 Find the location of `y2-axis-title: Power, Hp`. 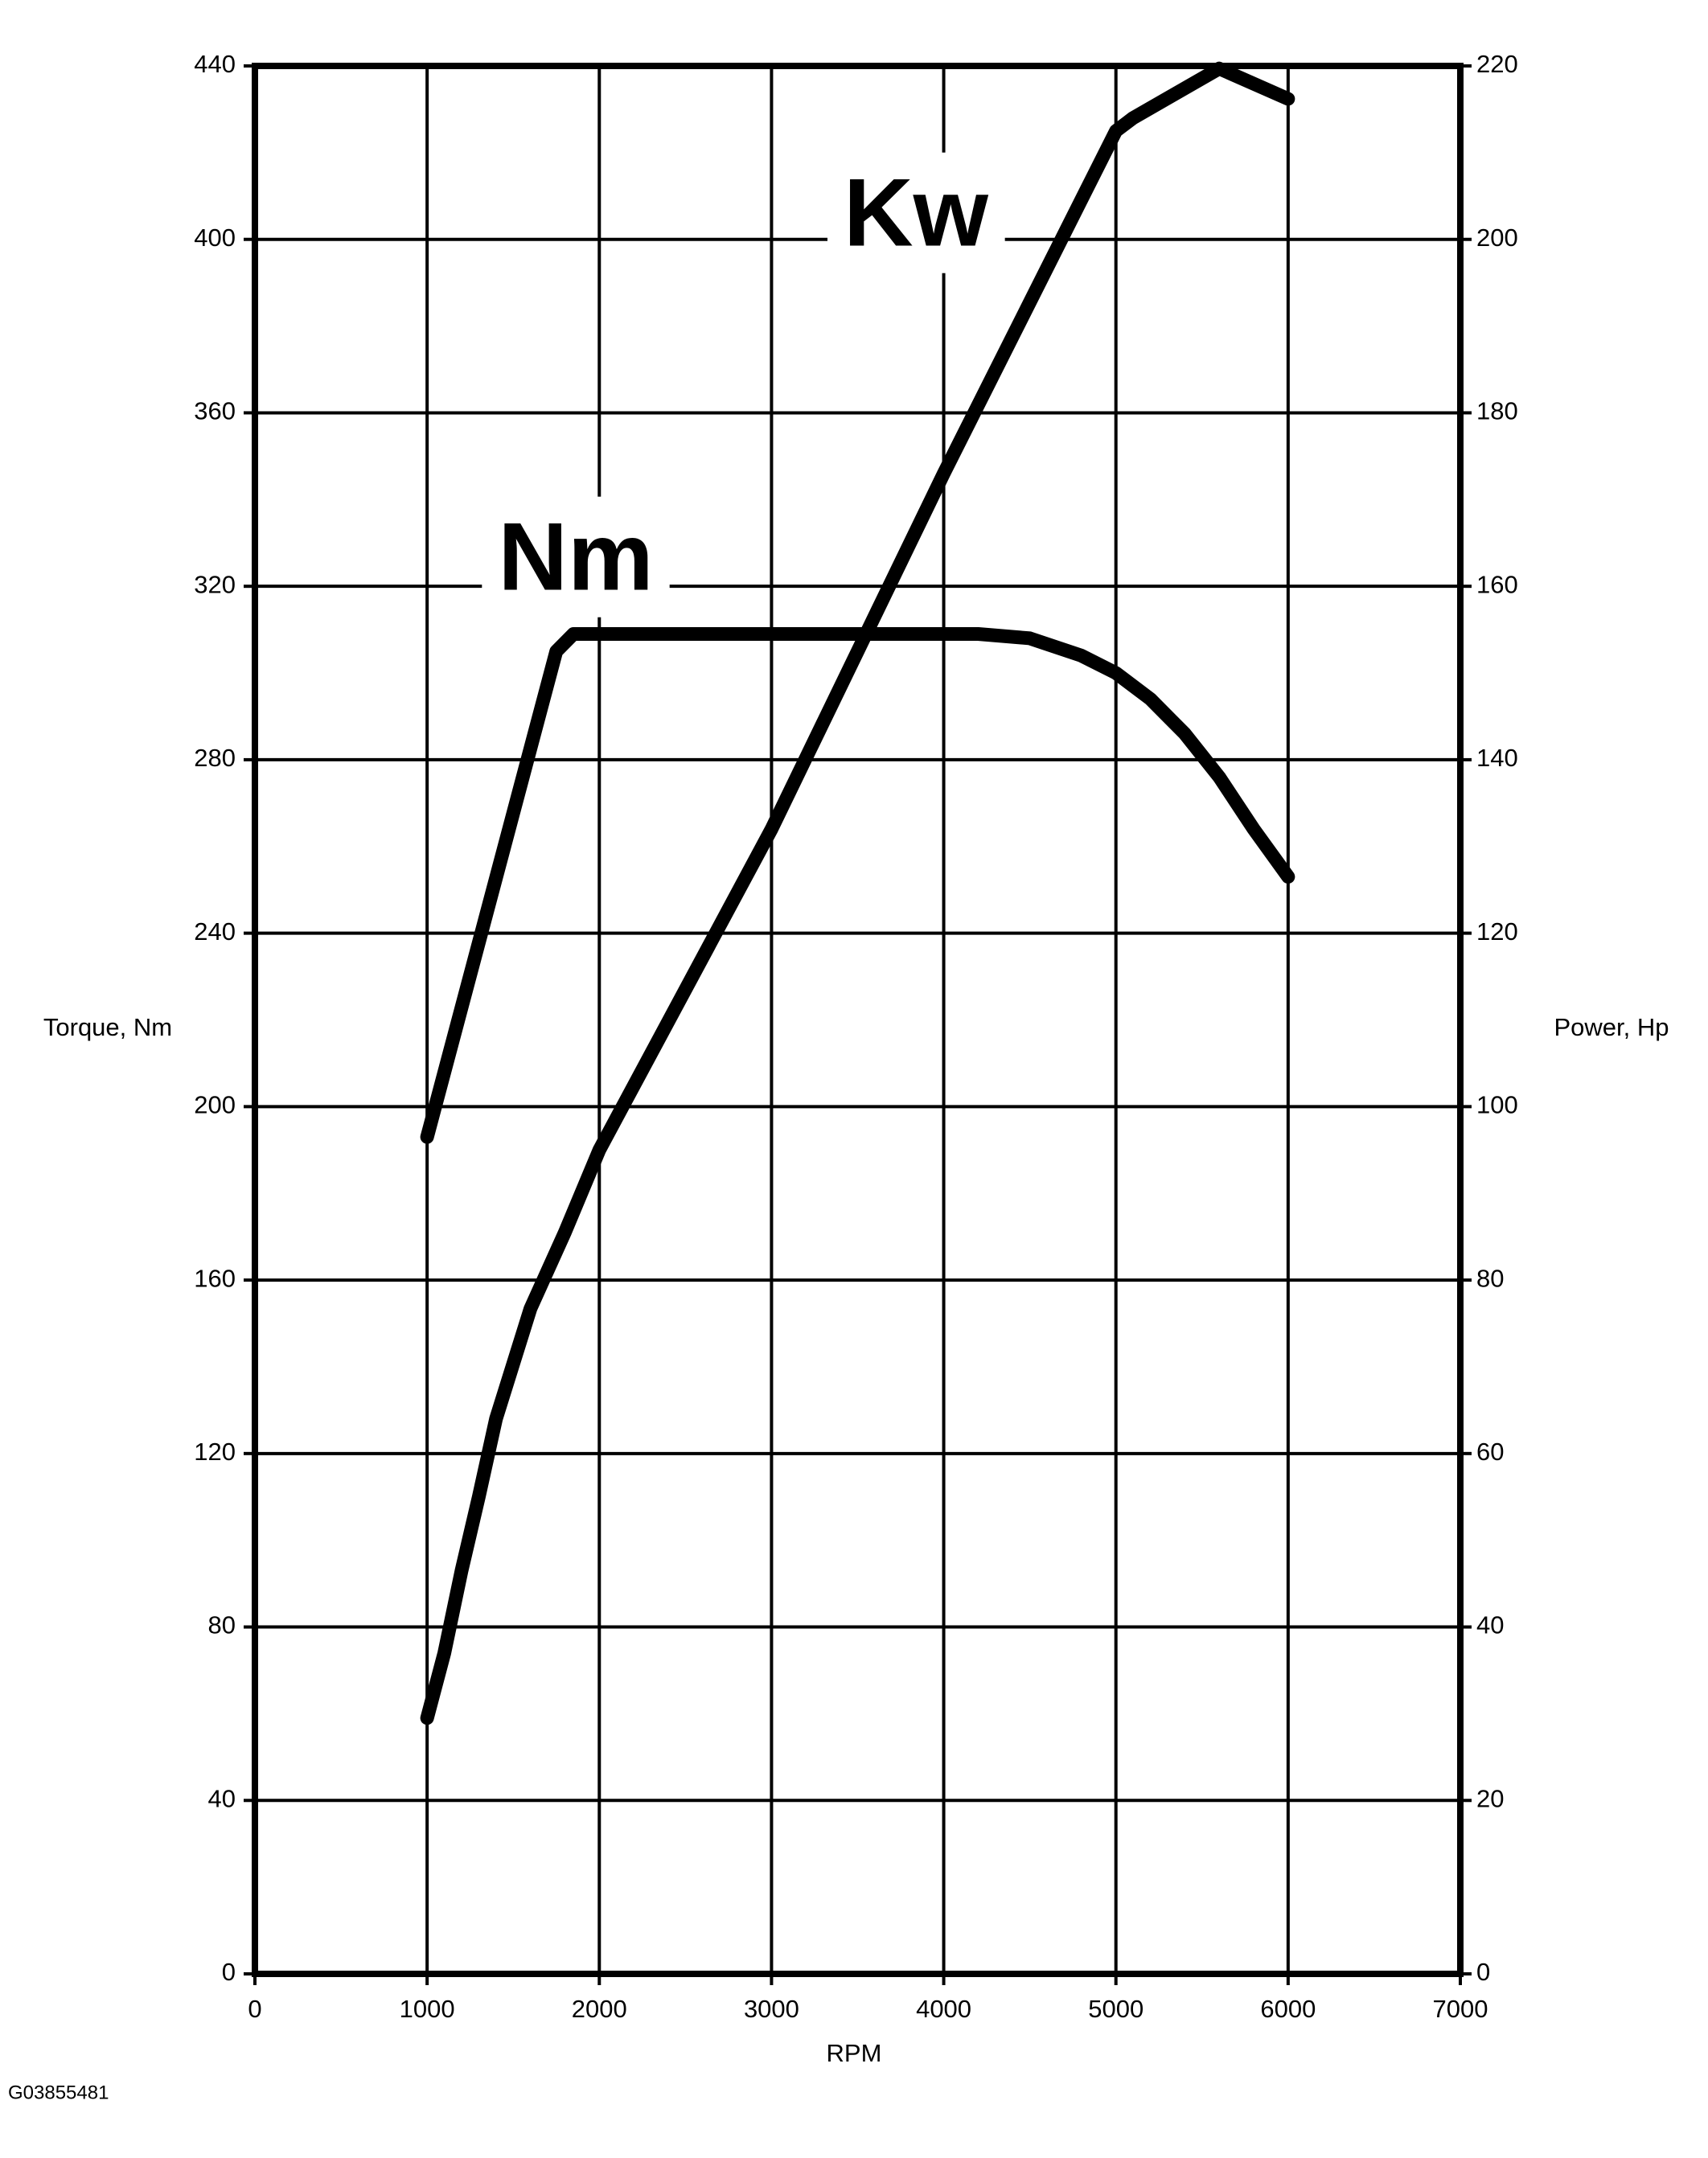

y2-axis-title: Power, Hp is located at coordinates (1611, 1027).